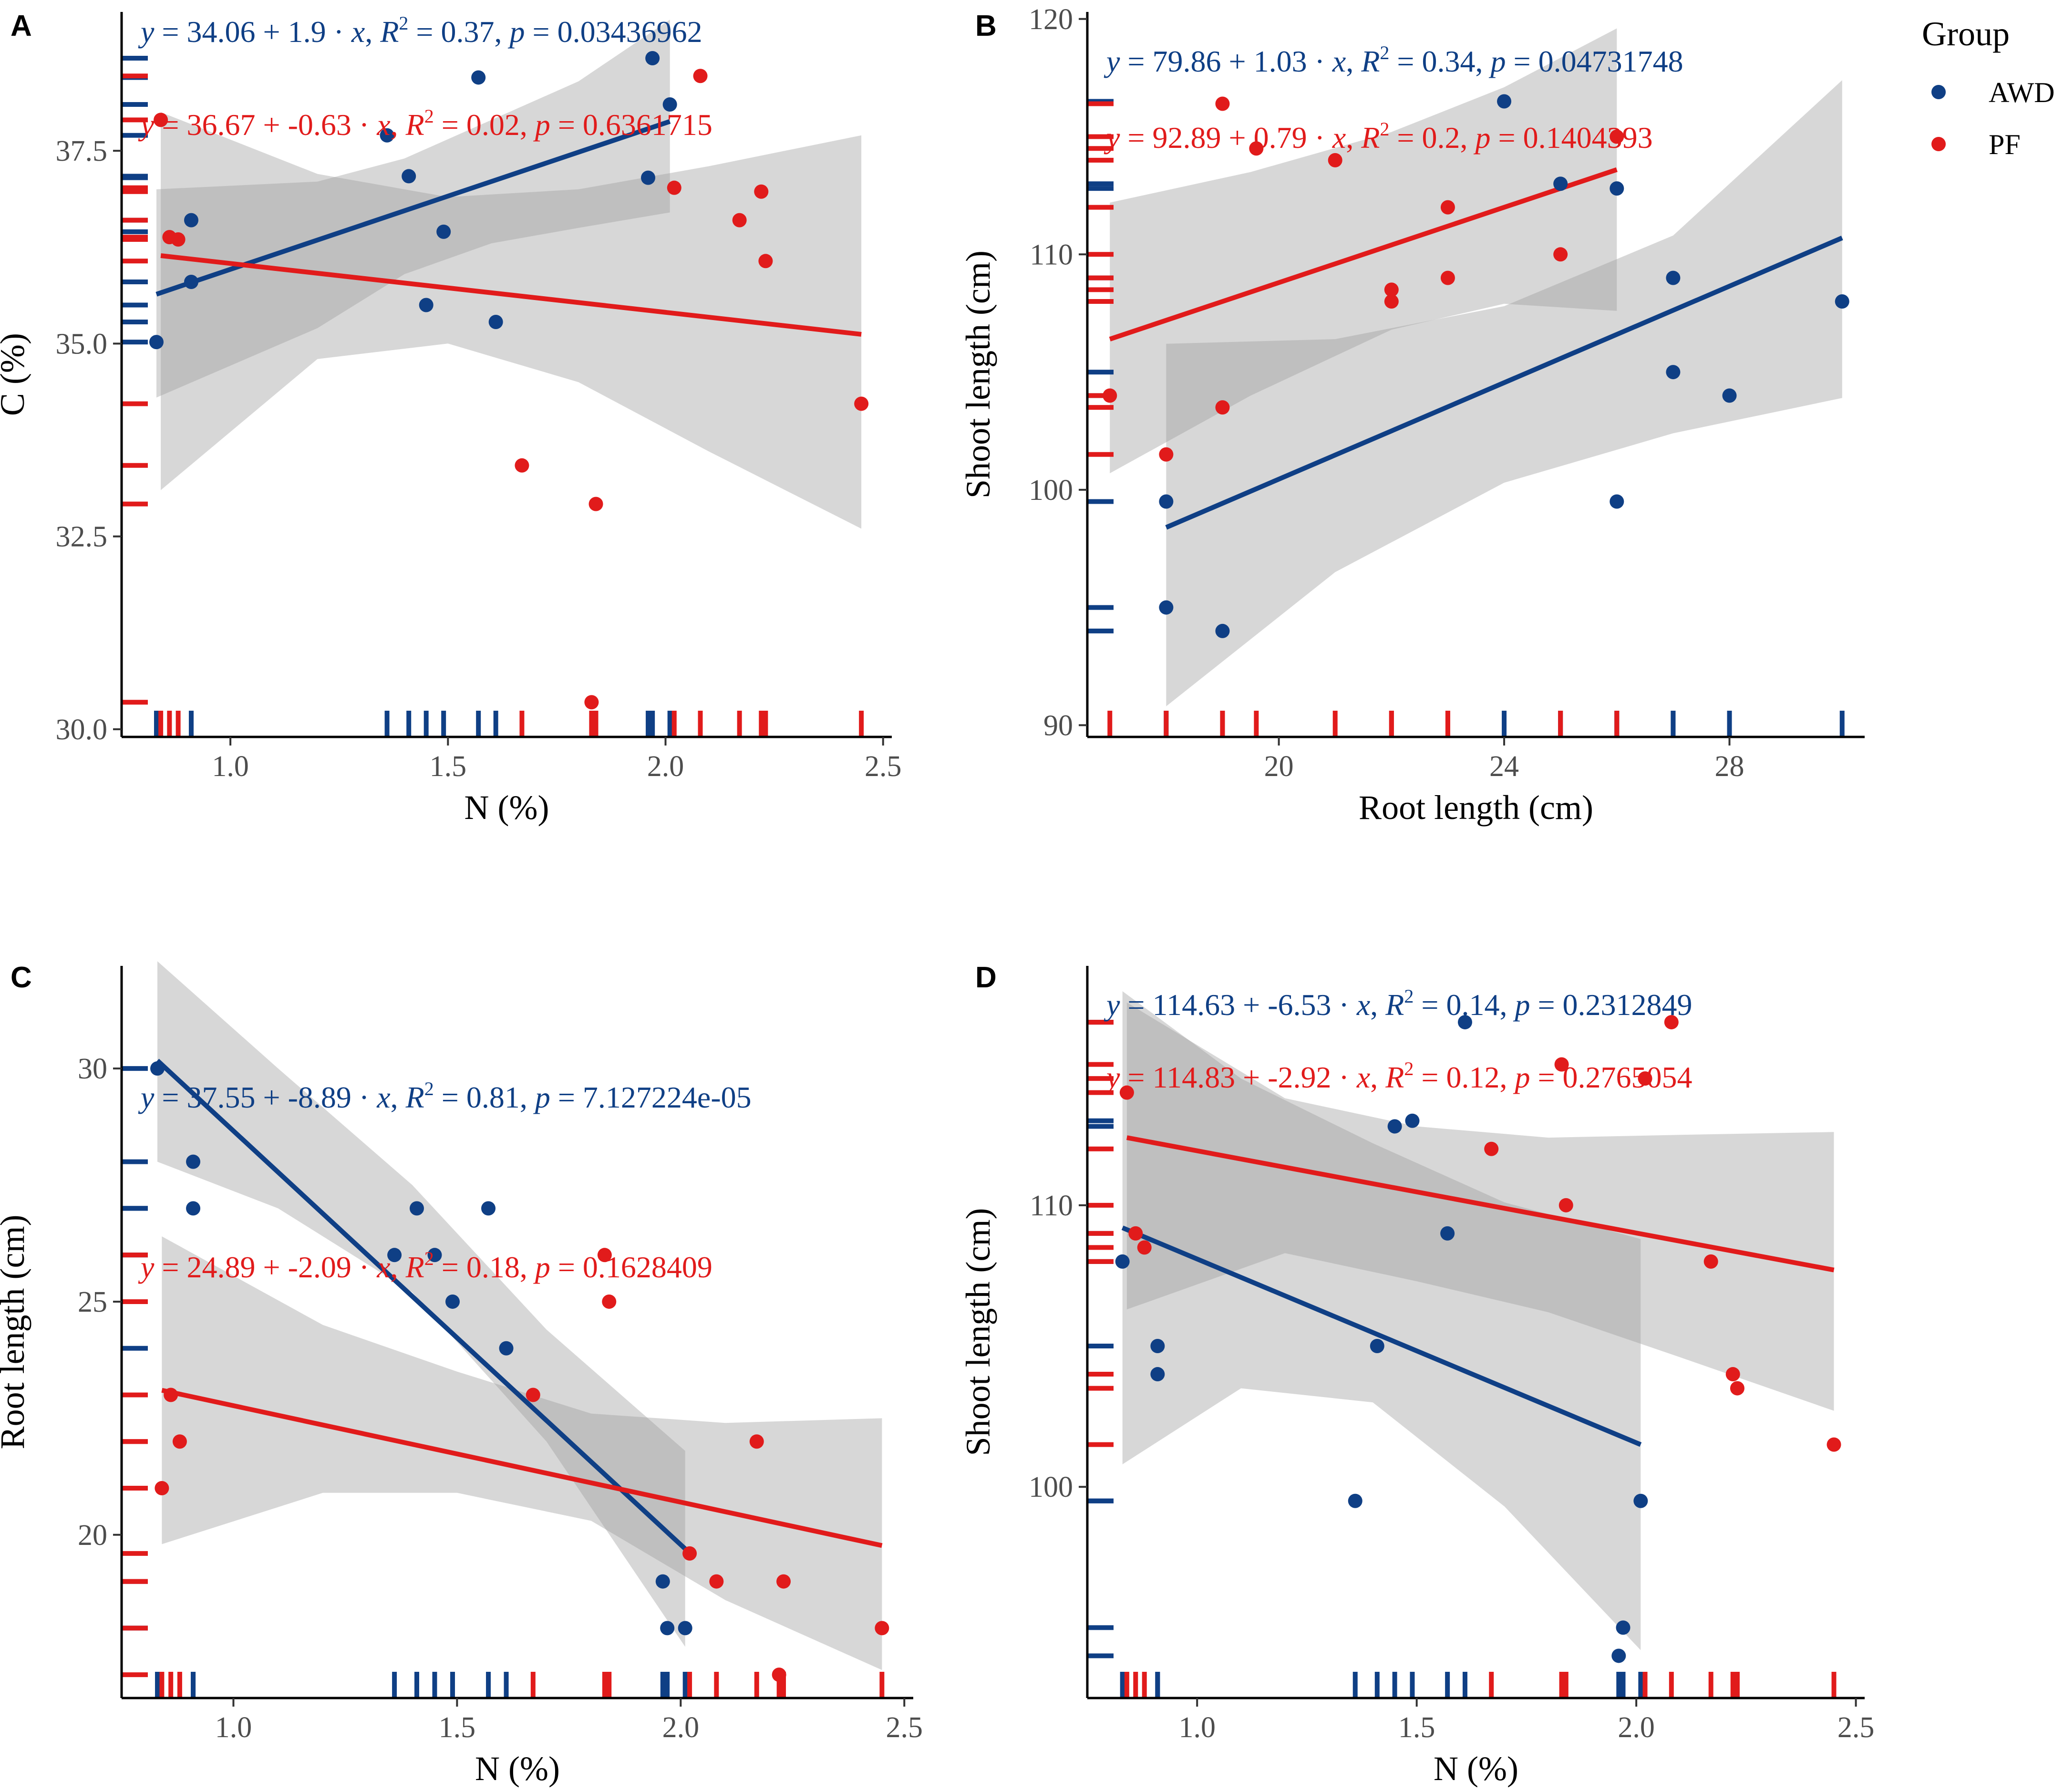  Describe the element at coordinates (21, 977) in the screenshot. I see `panel-letter: C` at that location.